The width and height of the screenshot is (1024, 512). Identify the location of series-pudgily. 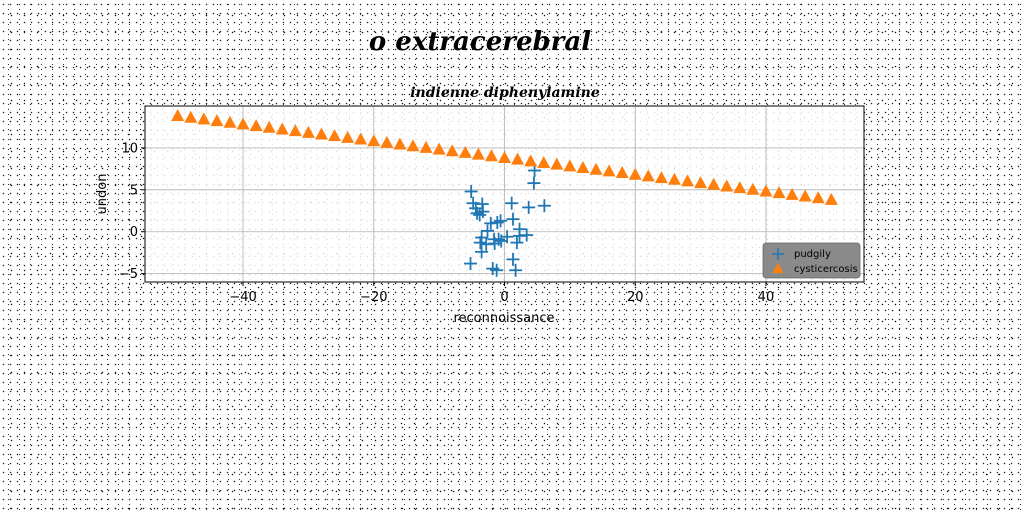
(507, 220).